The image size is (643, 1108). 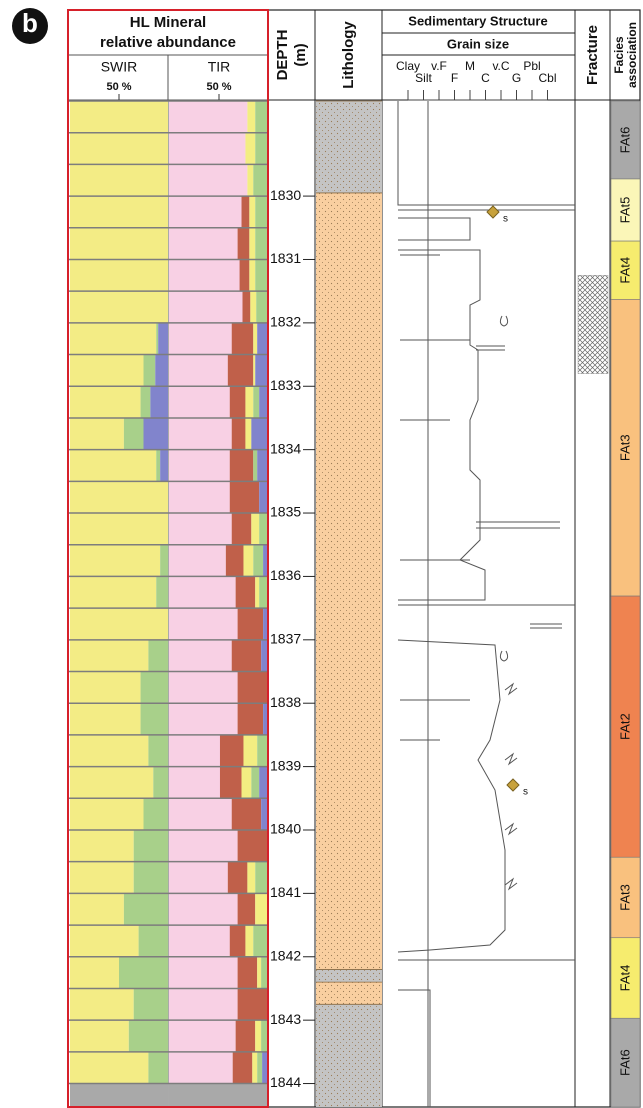 What do you see at coordinates (285, 765) in the screenshot?
I see `depth-tick-label: 1839` at bounding box center [285, 765].